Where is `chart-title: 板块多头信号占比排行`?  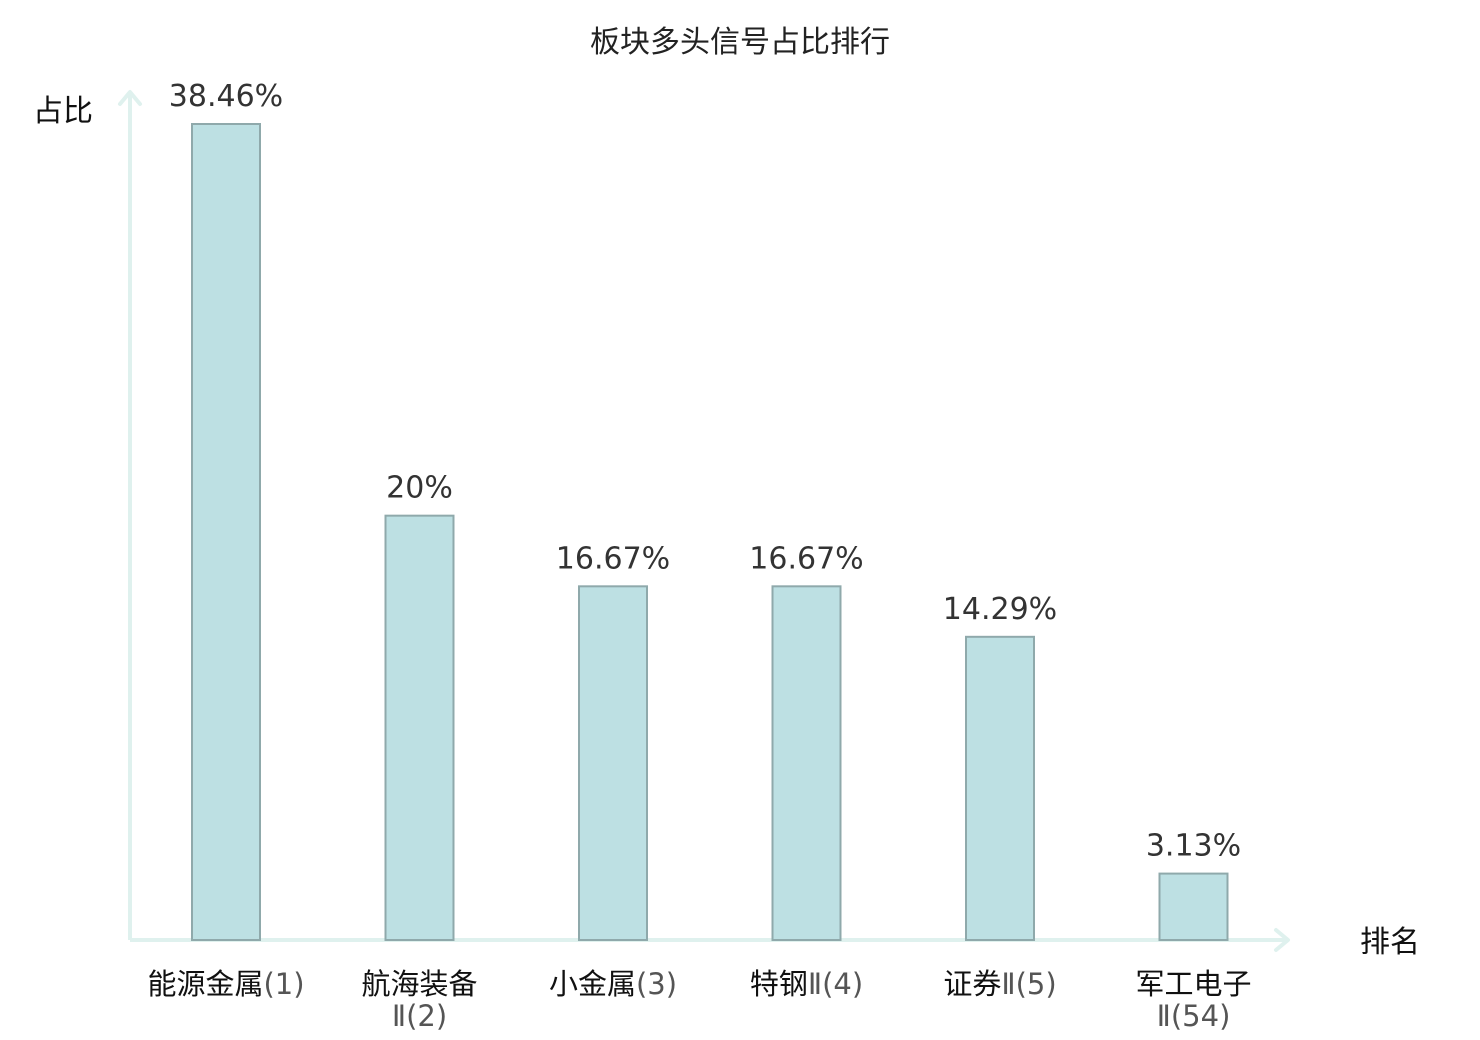
chart-title: 板块多头信号占比排行 is located at coordinates (740, 42).